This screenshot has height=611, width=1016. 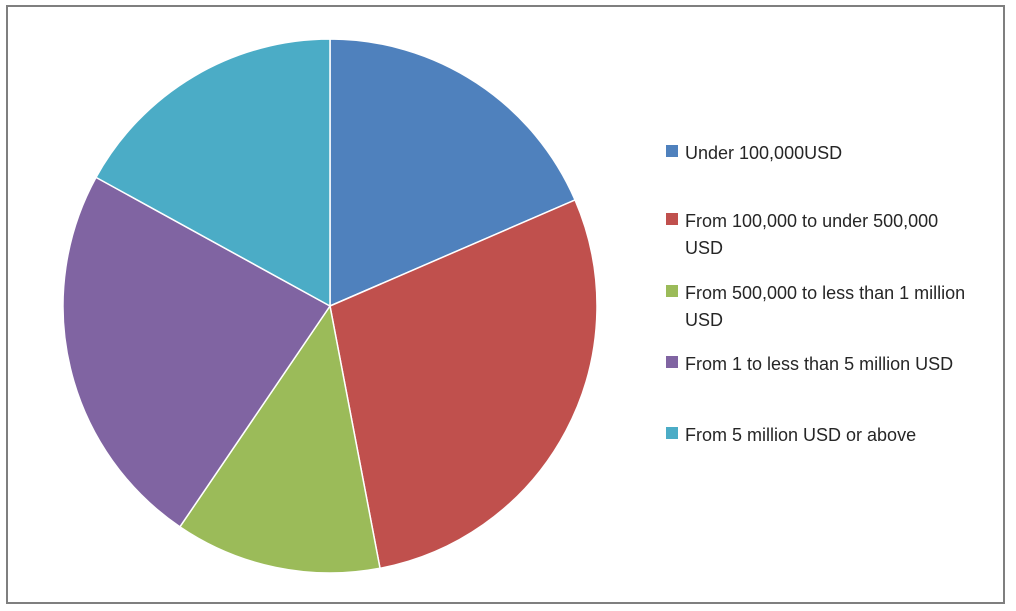 I want to click on legend-item-500k-1m: From 500,000 to less than 1 million USD, so click(x=823, y=307).